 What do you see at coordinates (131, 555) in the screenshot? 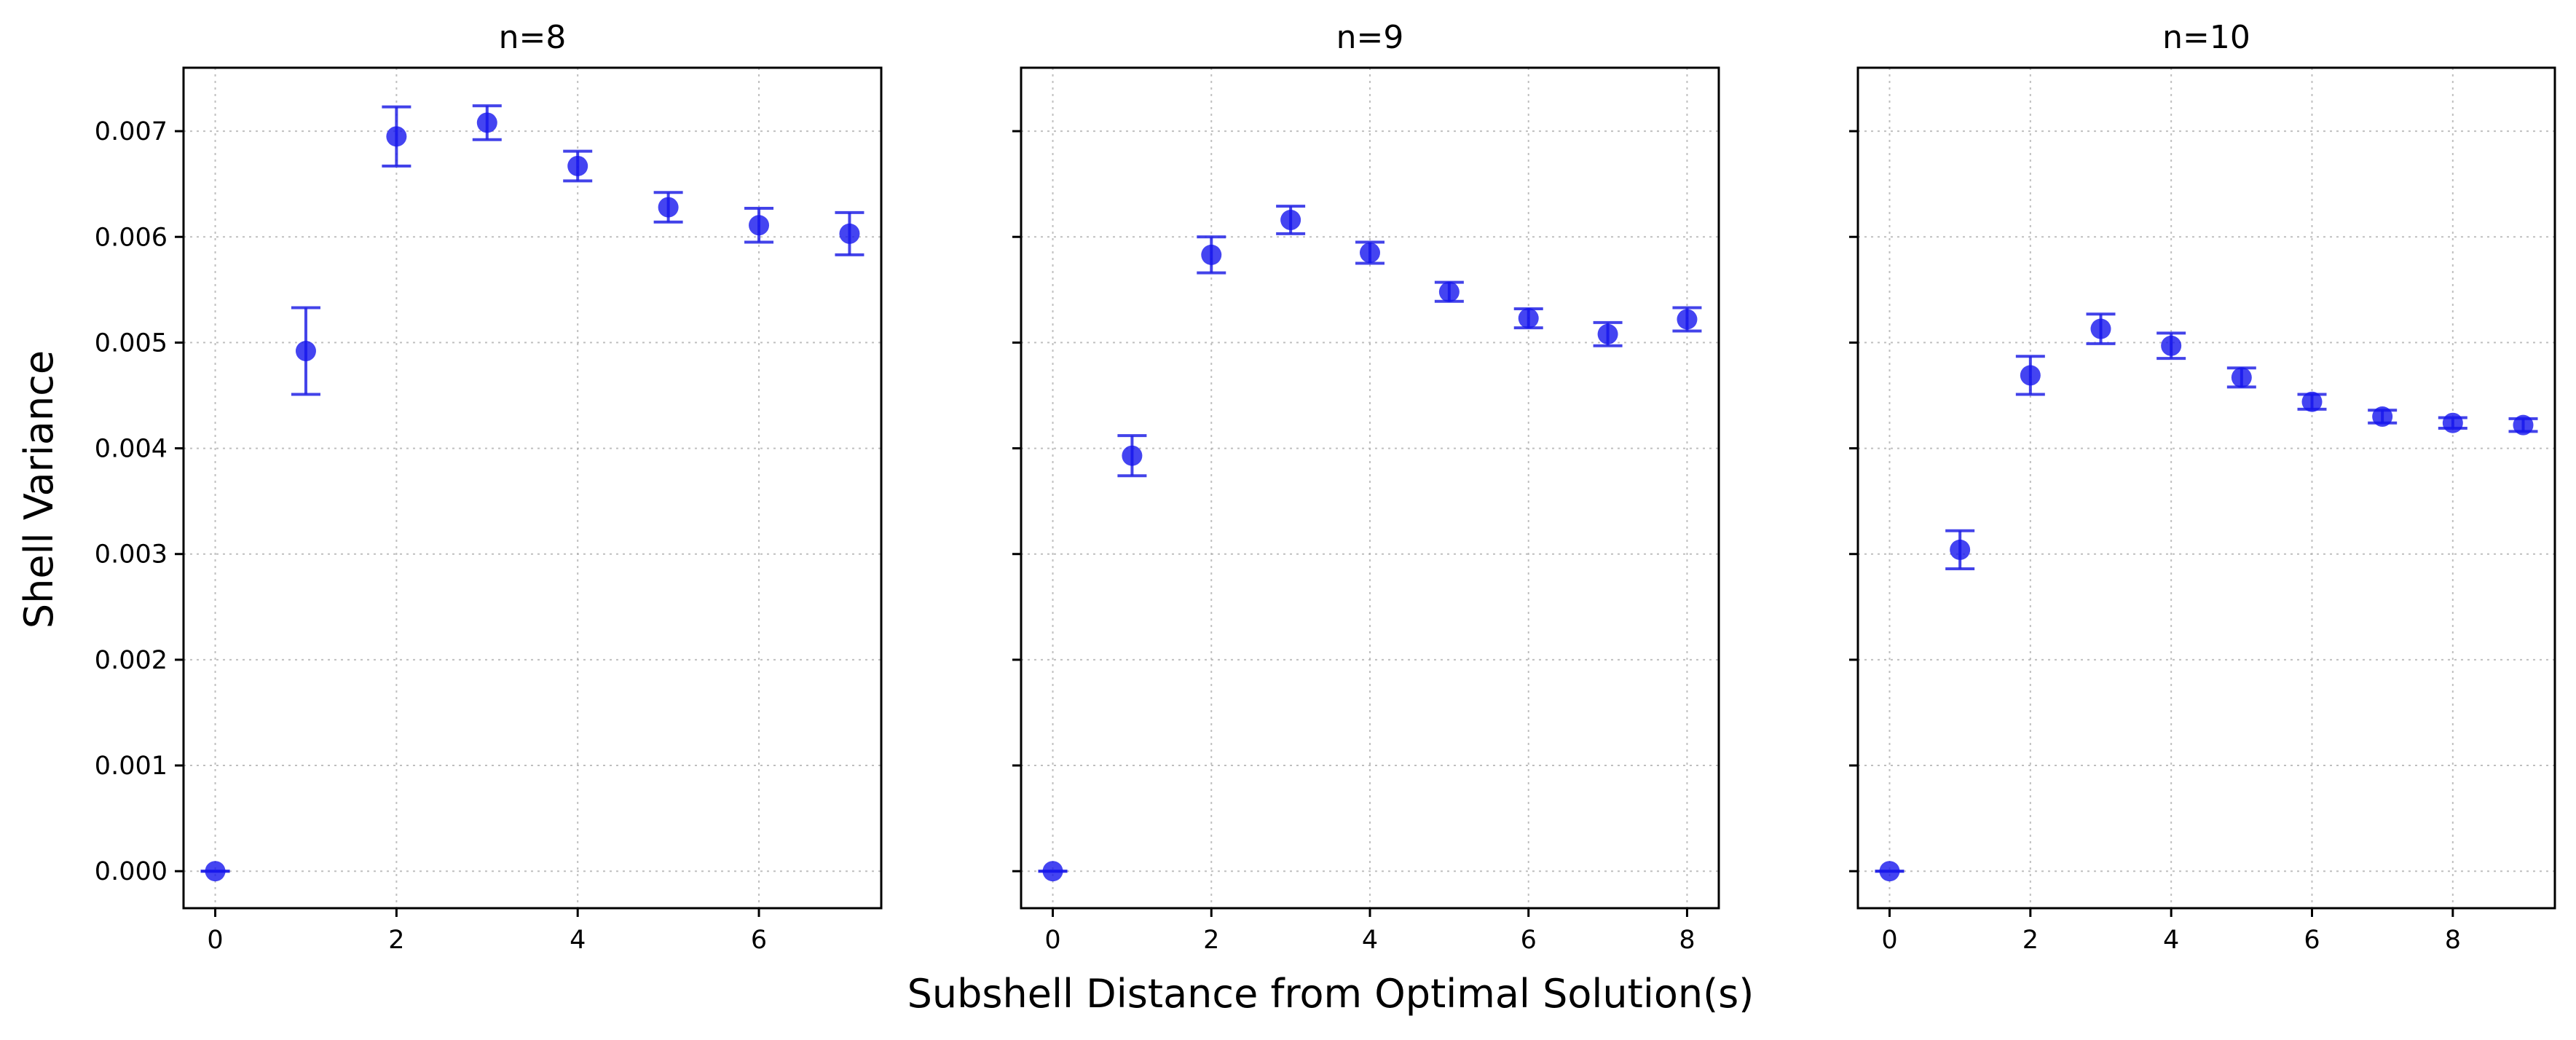
I see `y-tick-label: 0.003` at bounding box center [131, 555].